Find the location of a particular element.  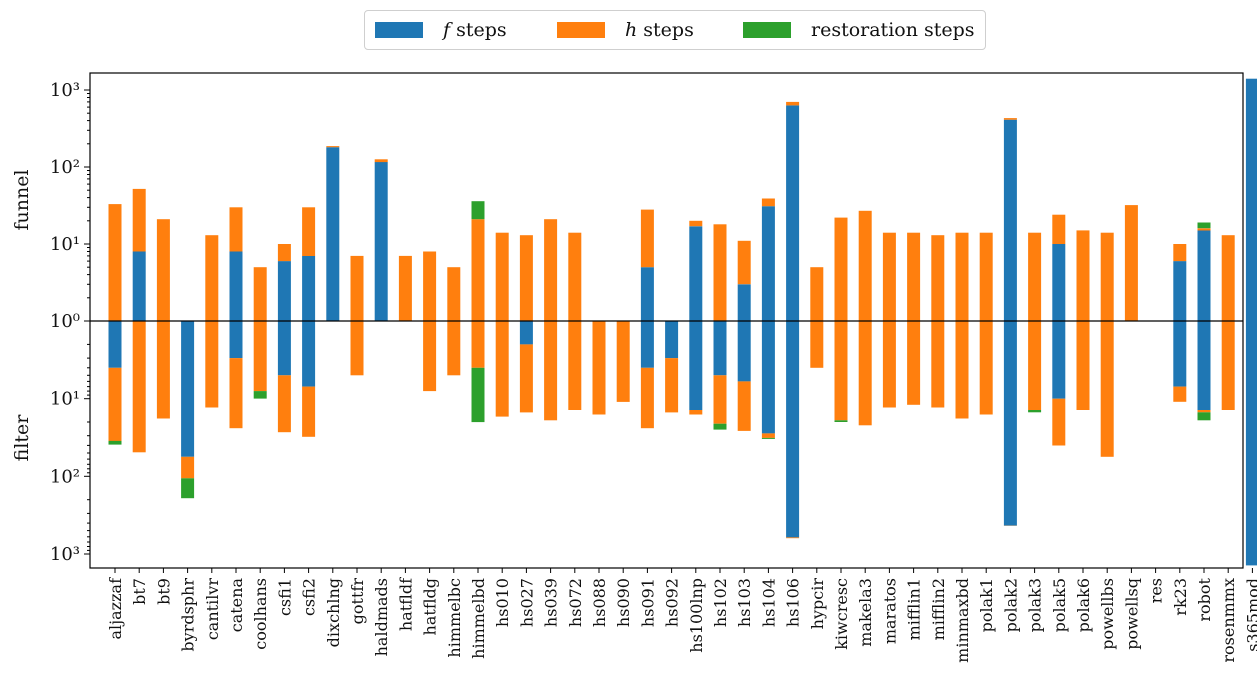

bar-filter-h-hs027 is located at coordinates (526, 378).